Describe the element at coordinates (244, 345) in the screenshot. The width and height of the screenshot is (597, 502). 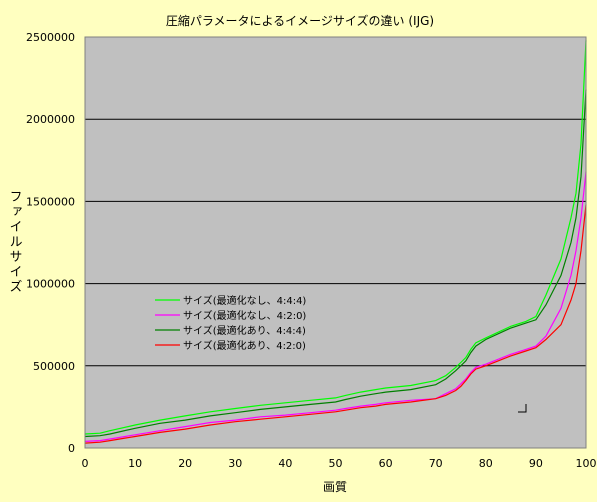
I see `legend-label-3: サイズ(最適化あり、4:2:0)` at that location.